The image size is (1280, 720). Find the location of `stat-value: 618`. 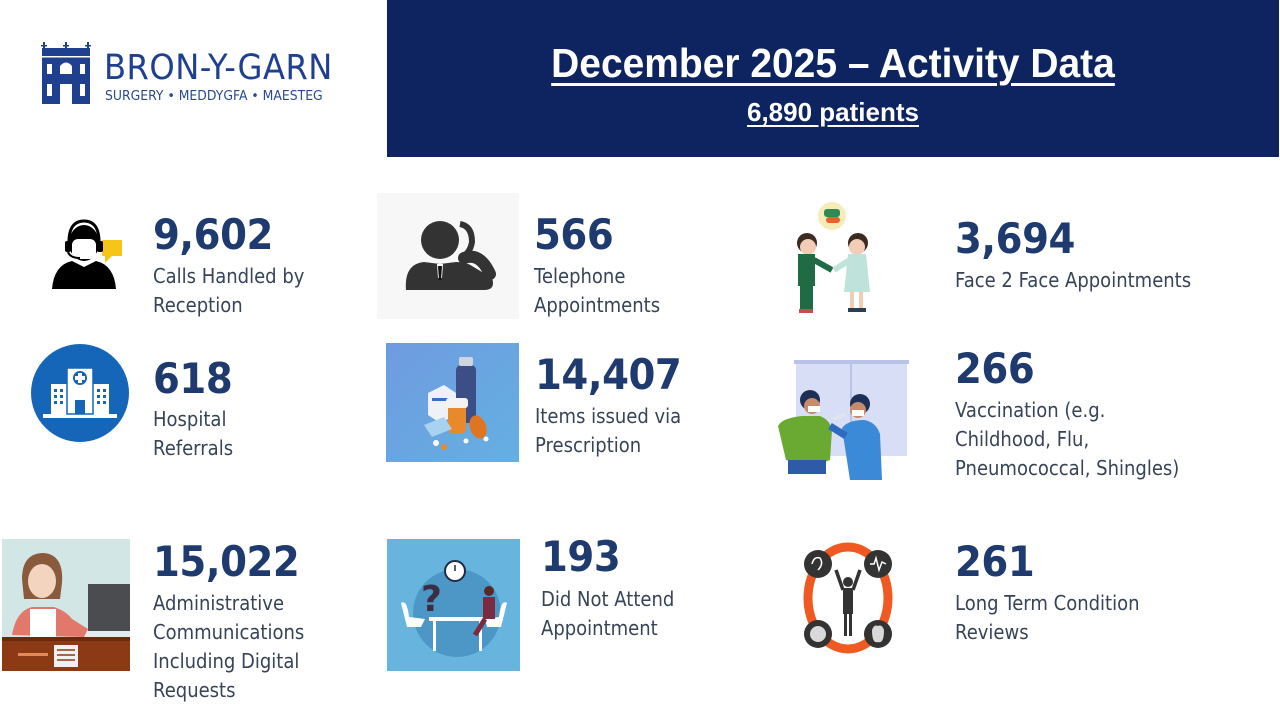

stat-value: 618 is located at coordinates (193, 378).